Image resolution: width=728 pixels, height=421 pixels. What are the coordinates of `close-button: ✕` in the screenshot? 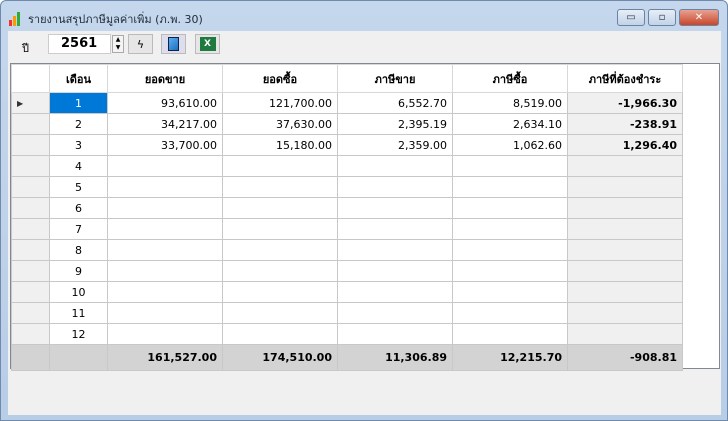 It's located at (699, 17).